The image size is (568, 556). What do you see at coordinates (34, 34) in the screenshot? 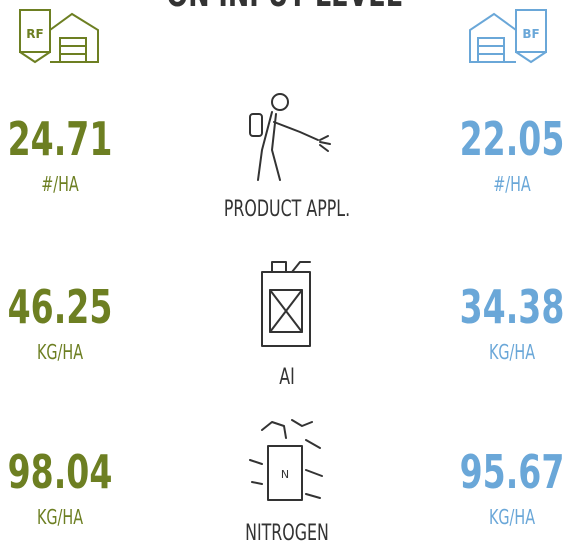
I see `rf-badge: RF` at bounding box center [34, 34].